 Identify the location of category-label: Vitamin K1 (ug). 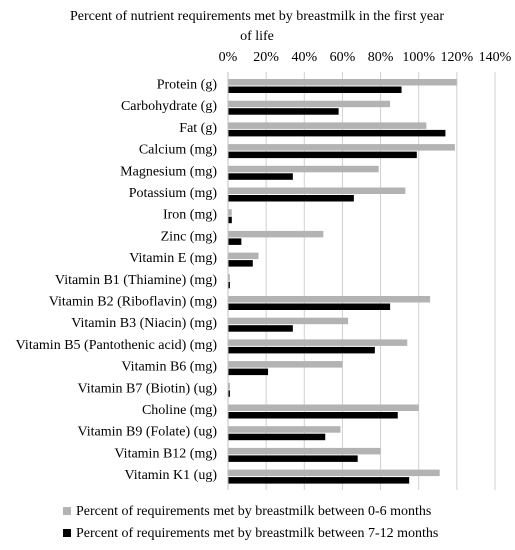
(171, 475).